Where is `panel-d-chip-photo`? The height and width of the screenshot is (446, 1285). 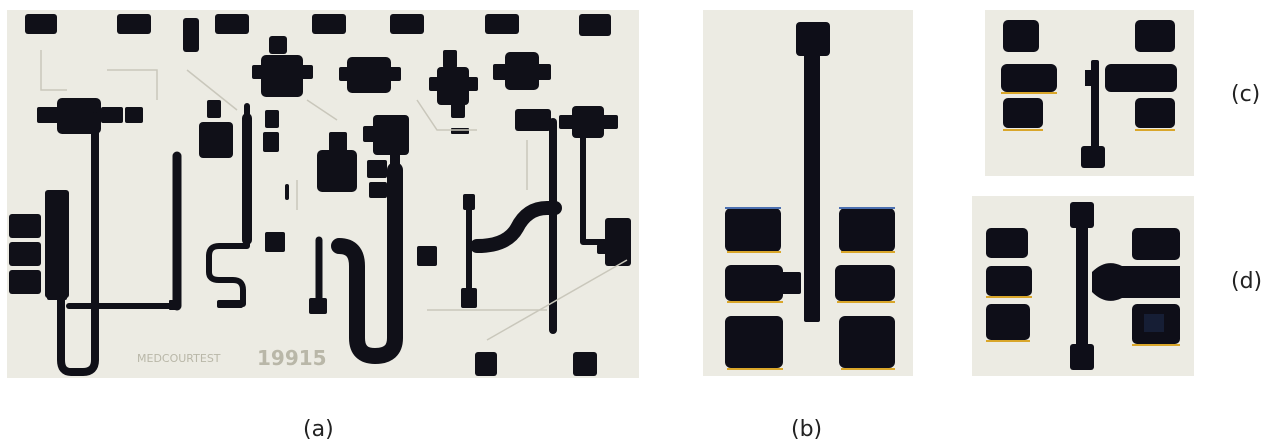 panel-d-chip-photo is located at coordinates (1083, 286).